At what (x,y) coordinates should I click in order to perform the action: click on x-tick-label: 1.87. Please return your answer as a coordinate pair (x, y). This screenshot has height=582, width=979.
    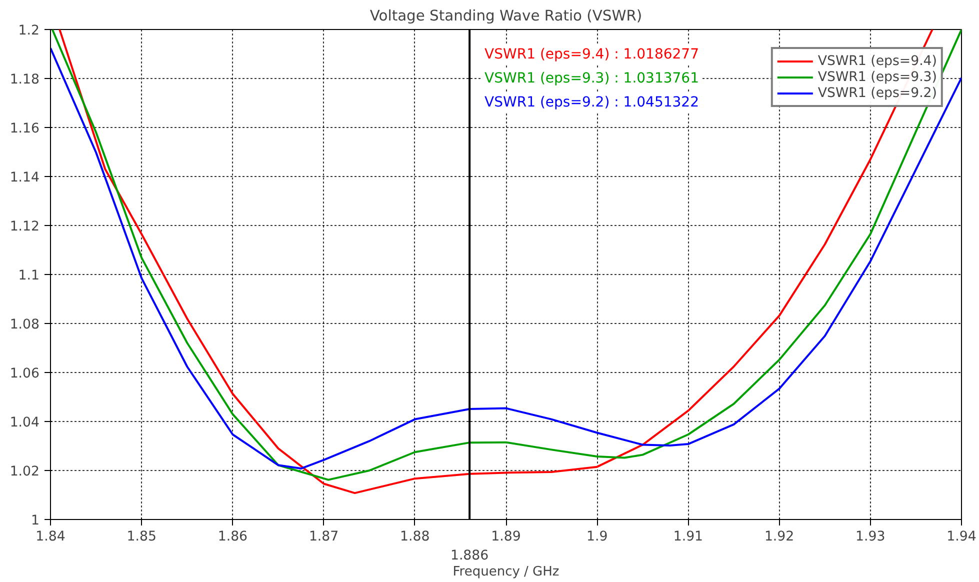
    Looking at the image, I should click on (323, 537).